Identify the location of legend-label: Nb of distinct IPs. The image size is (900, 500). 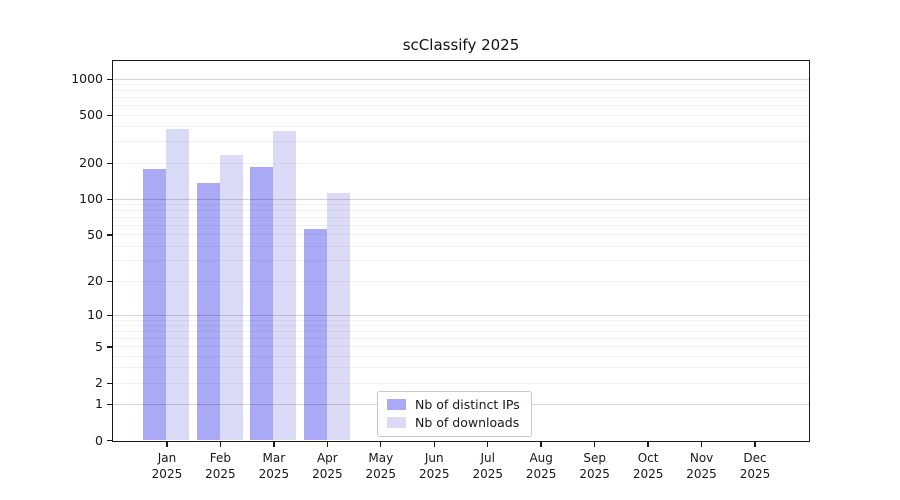
(467, 404).